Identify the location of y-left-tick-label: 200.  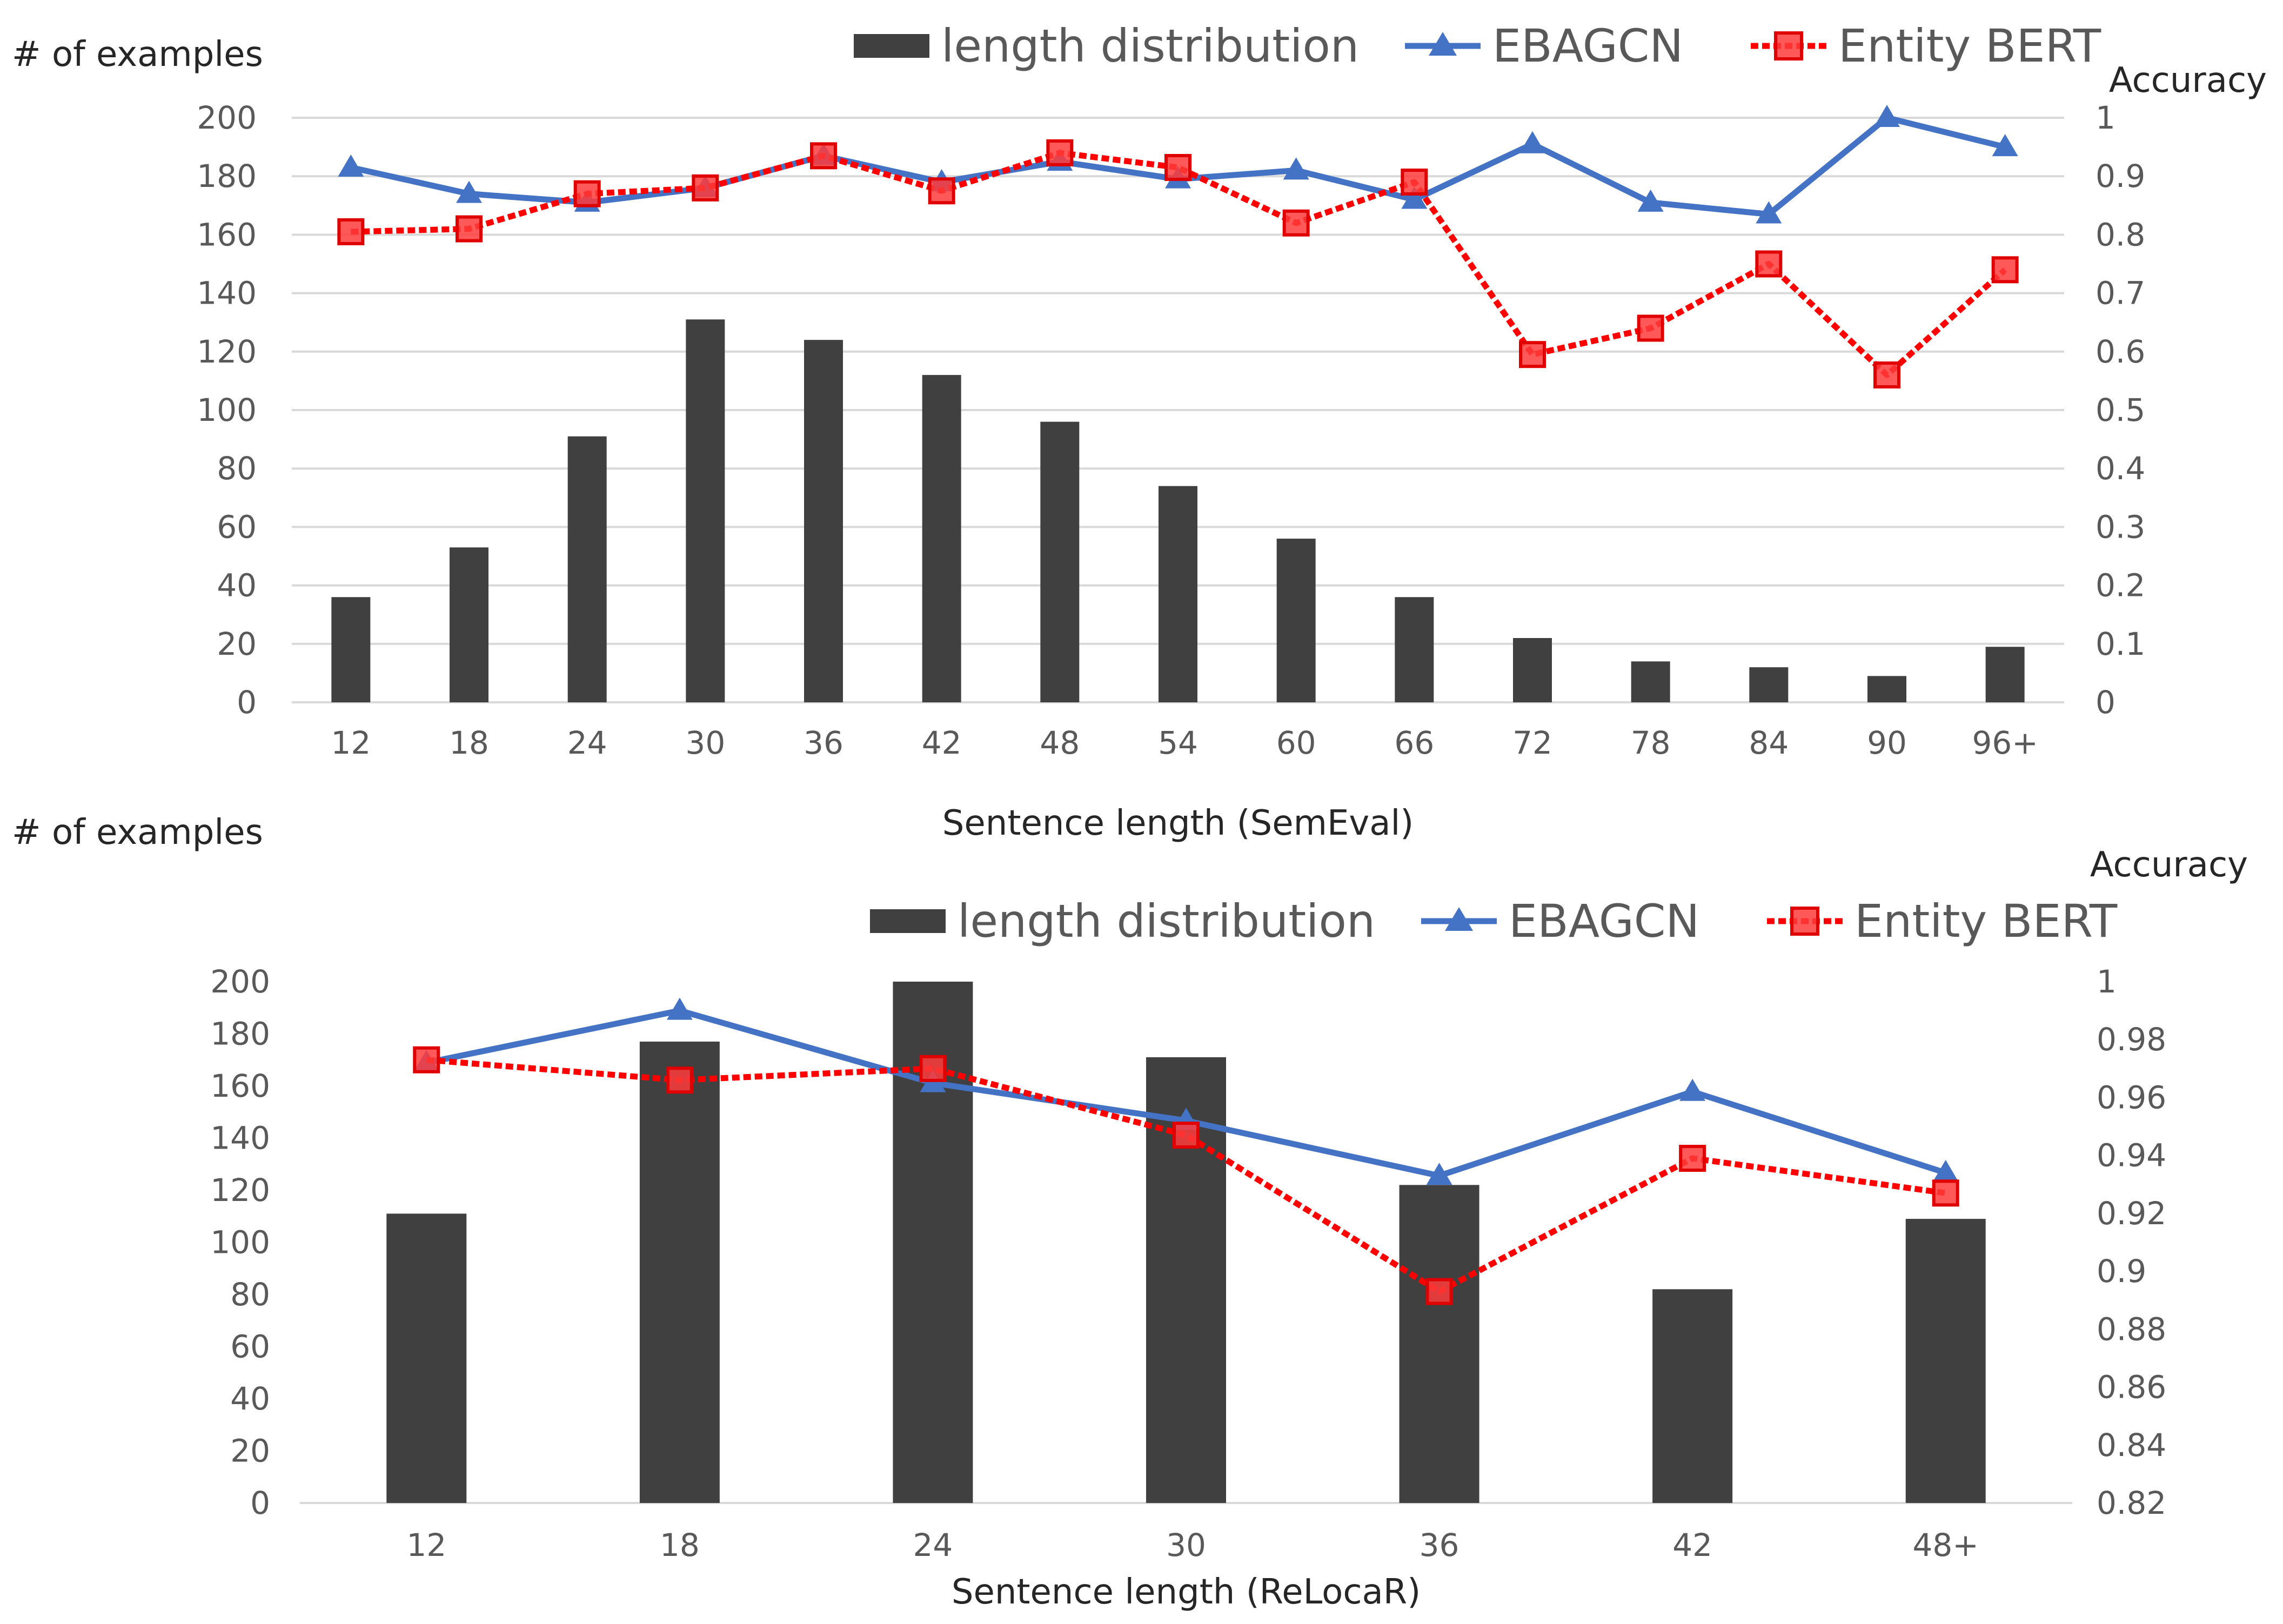
(240, 981).